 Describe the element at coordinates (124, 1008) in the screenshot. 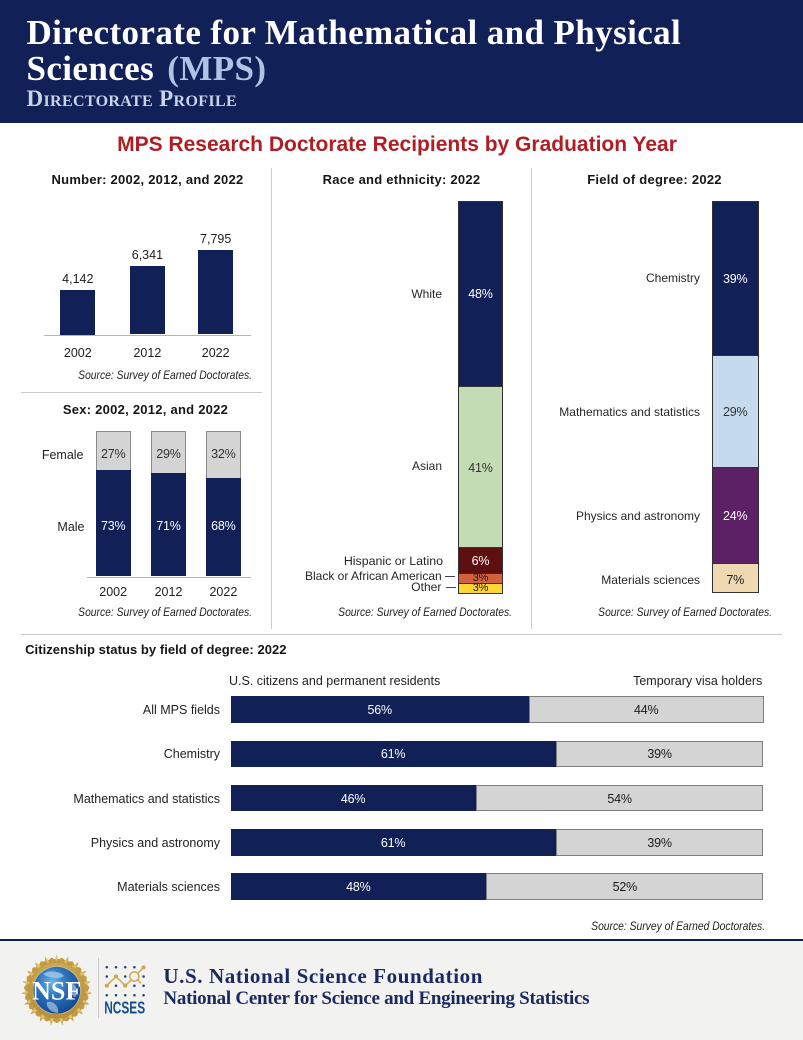

I see `svg-text: NCSES` at that location.